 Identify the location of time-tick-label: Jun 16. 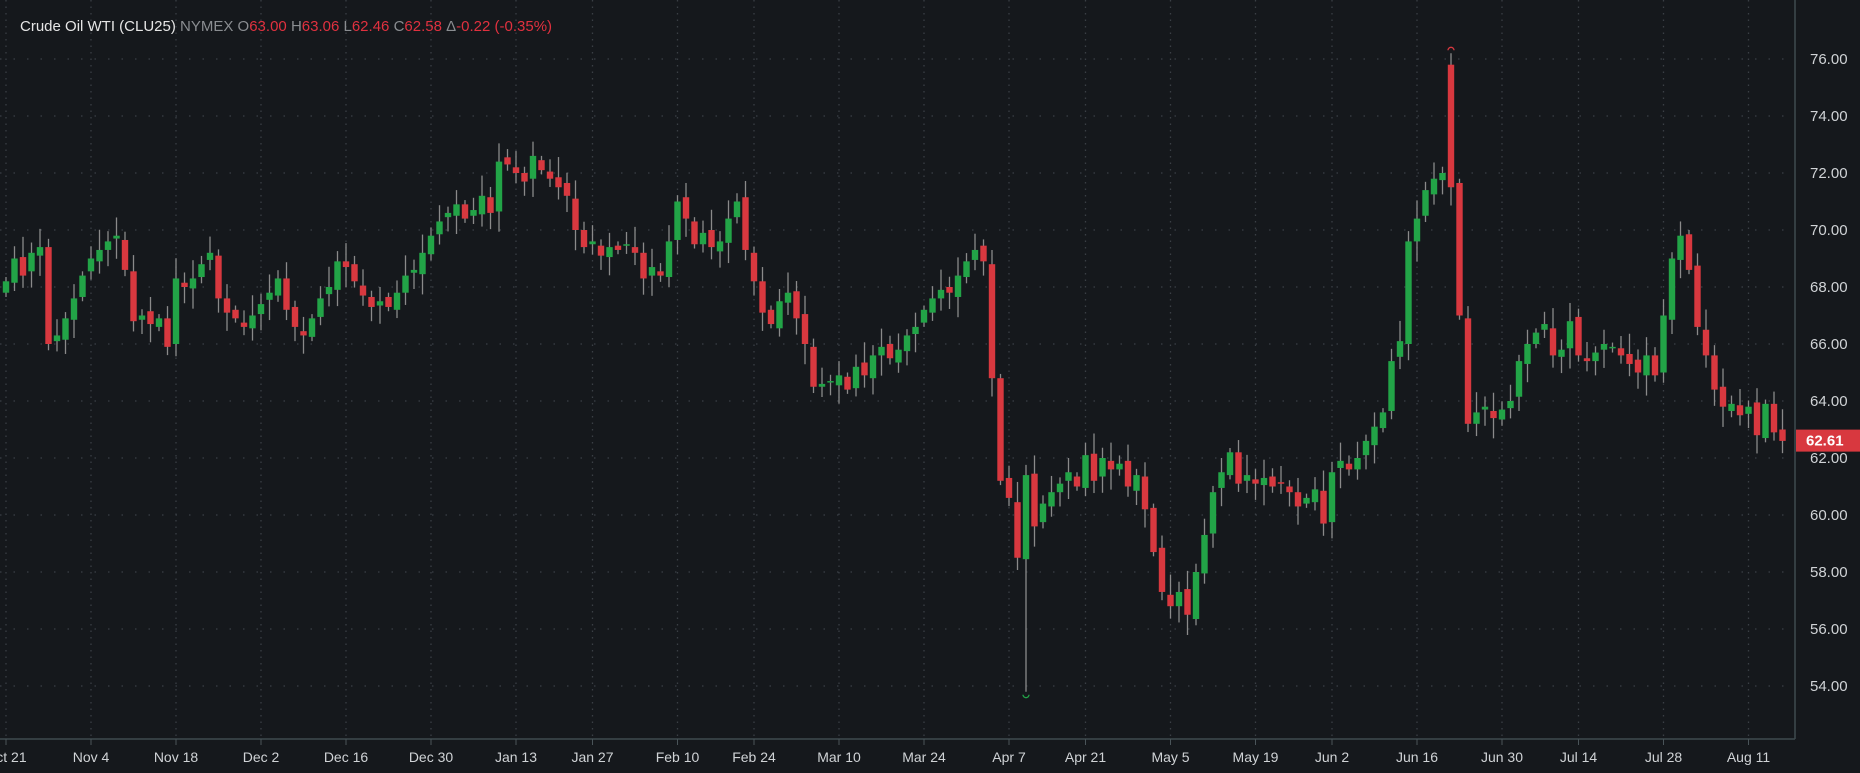
(1417, 757).